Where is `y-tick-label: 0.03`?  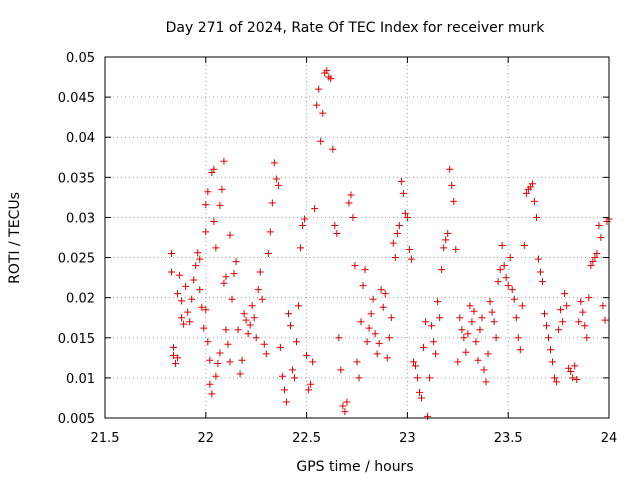 y-tick-label: 0.03 is located at coordinates (80, 218).